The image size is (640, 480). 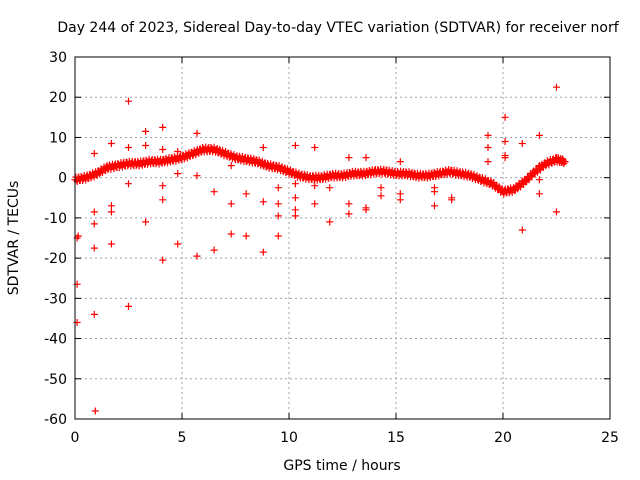 I want to click on y-tick-label: -20, so click(x=55, y=259).